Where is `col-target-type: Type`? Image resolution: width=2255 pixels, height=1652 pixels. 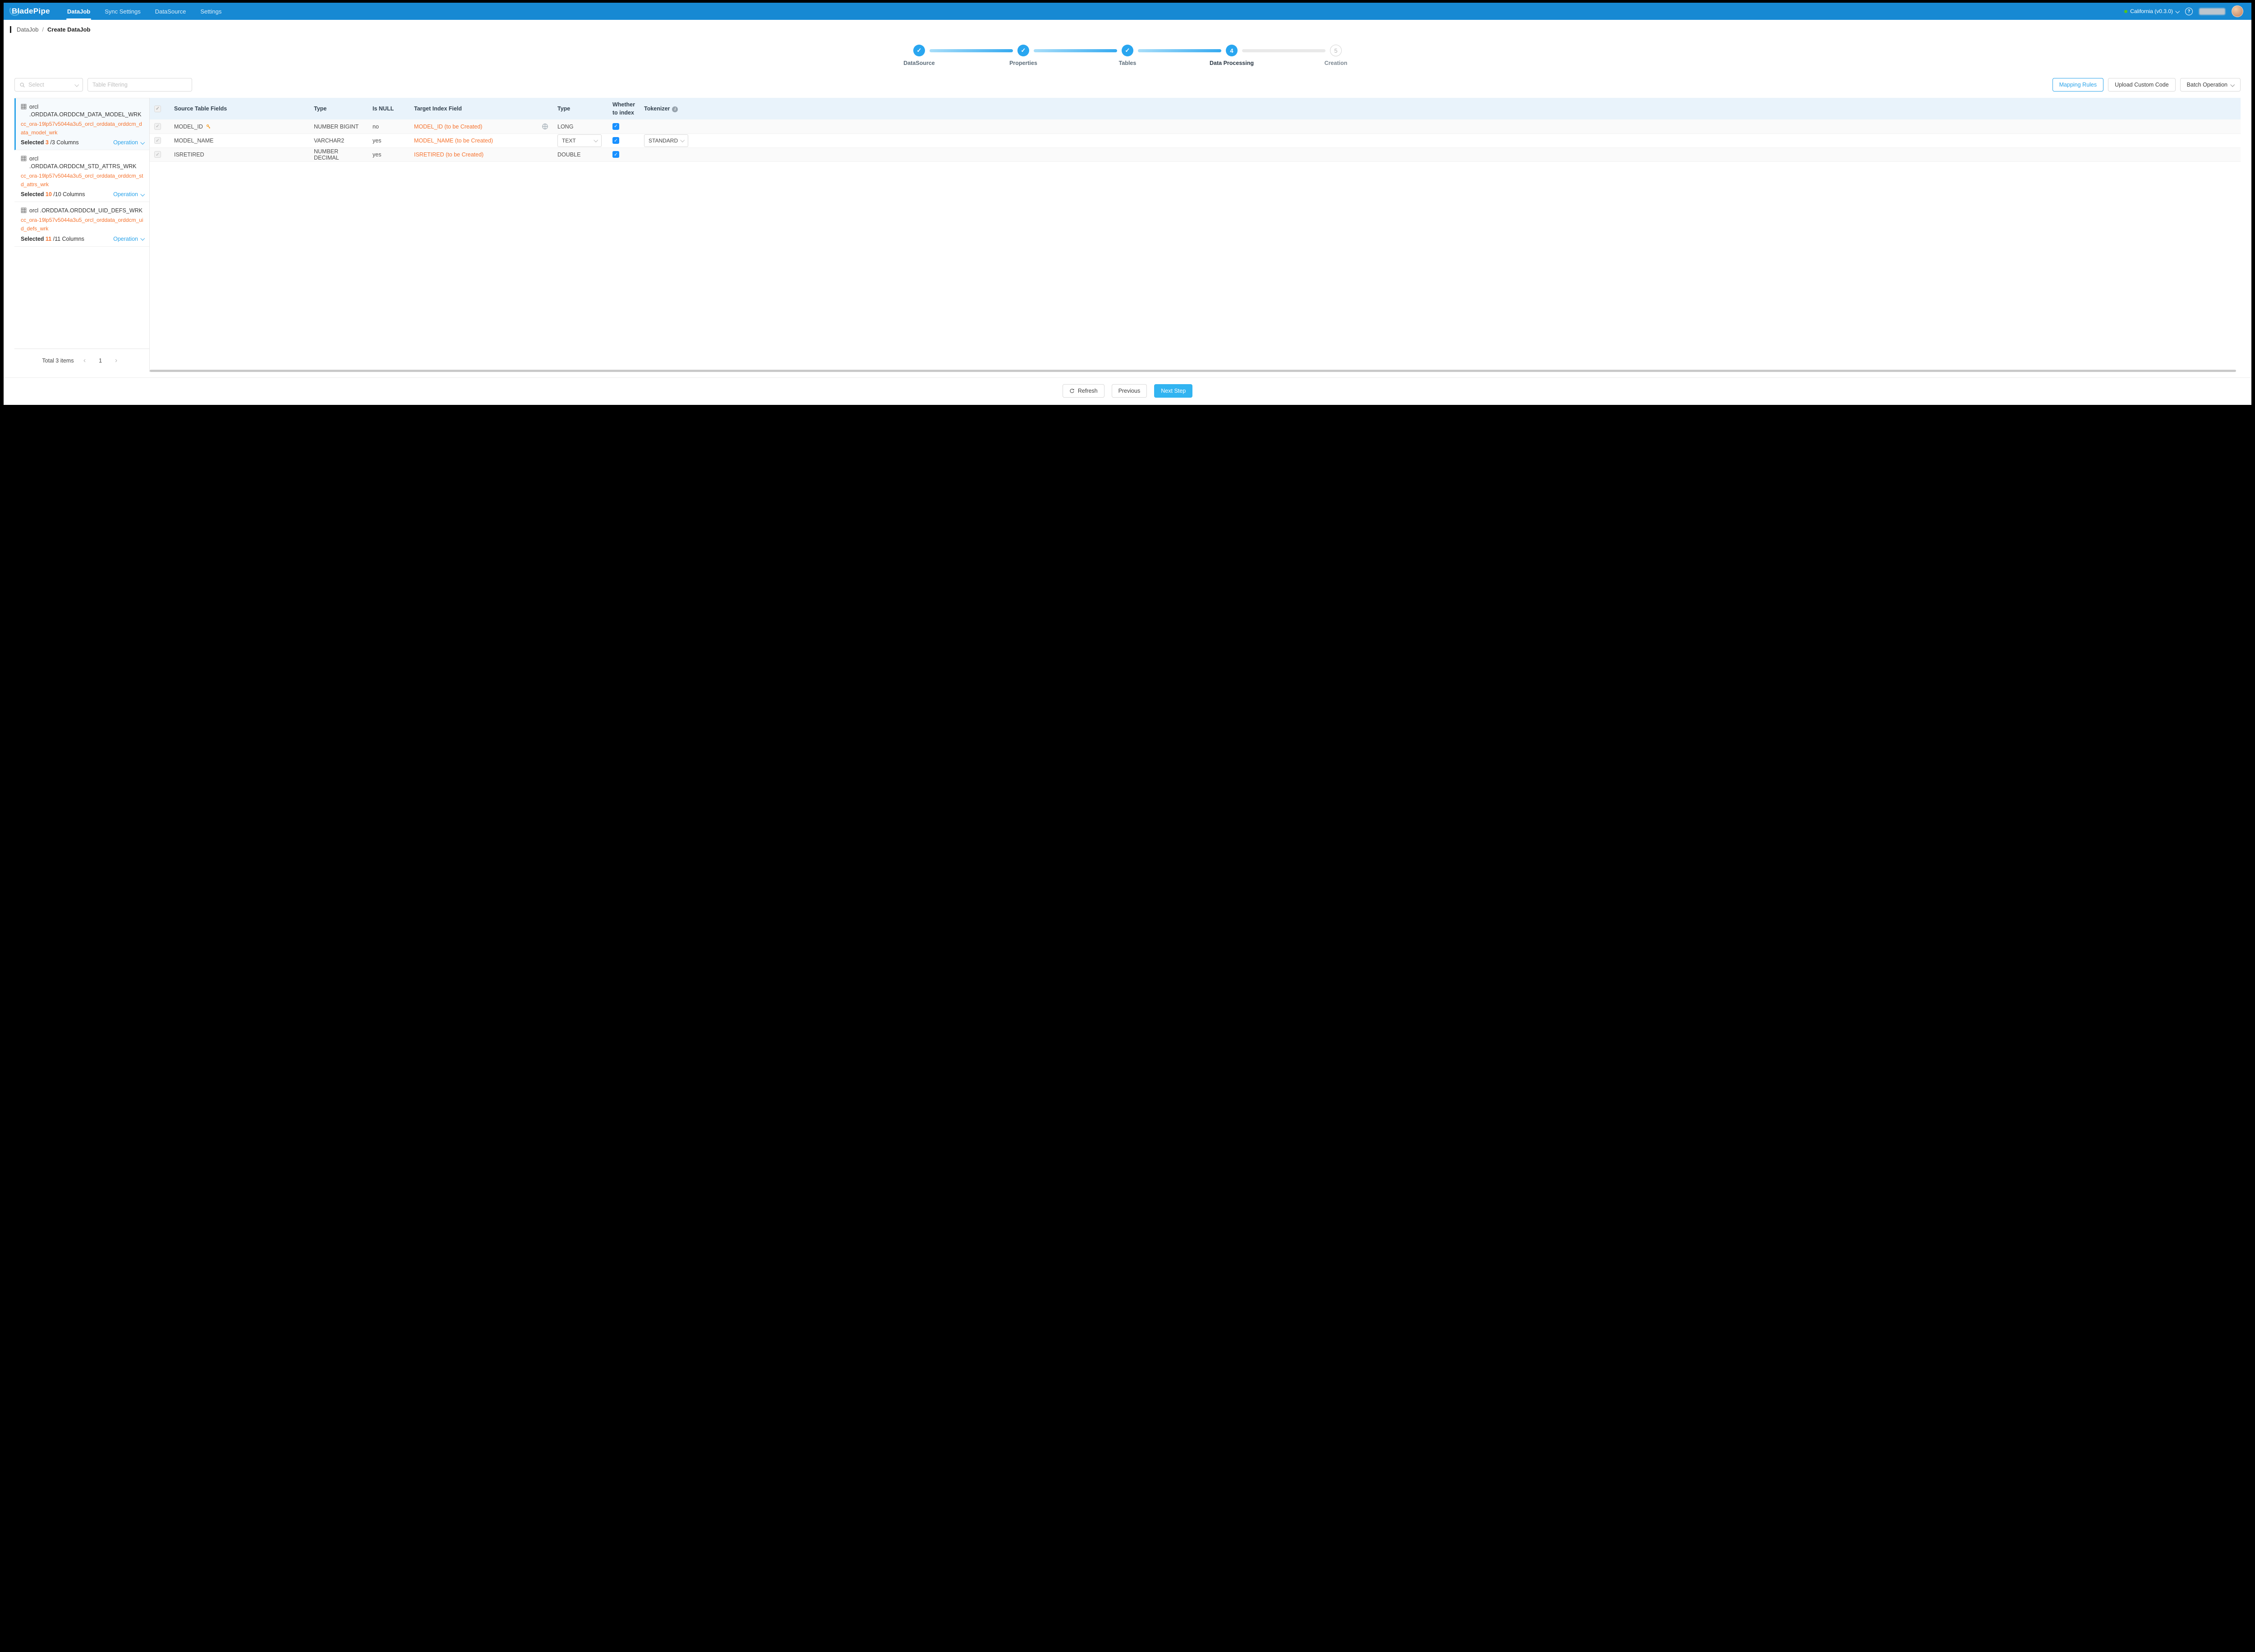 col-target-type: Type is located at coordinates (581, 109).